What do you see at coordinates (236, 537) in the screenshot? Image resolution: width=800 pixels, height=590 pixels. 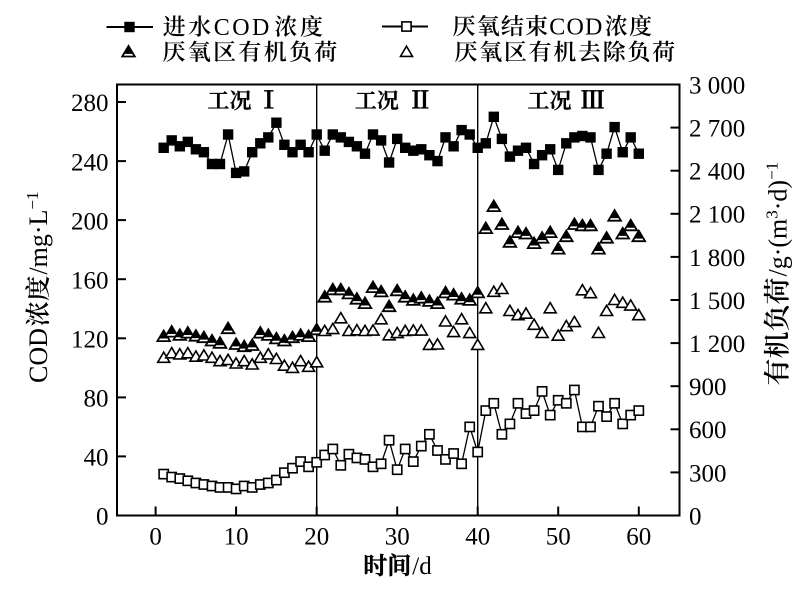 I see `svg-text: 10` at bounding box center [236, 537].